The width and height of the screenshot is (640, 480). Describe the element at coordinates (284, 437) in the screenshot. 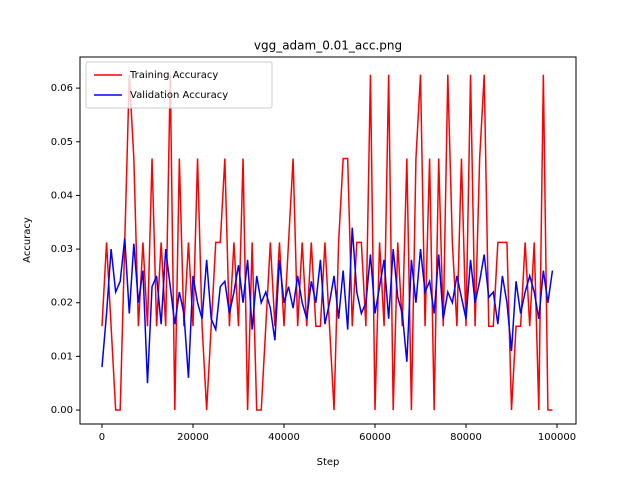

I see `x-tick-label: 40000` at that location.